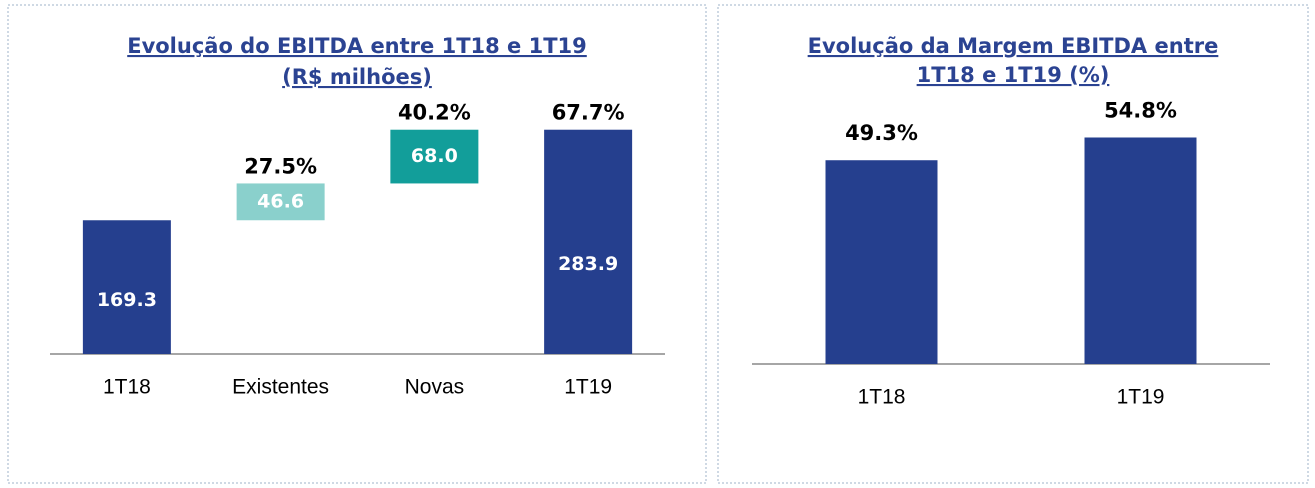  Describe the element at coordinates (280, 387) in the screenshot. I see `x-tick-label: Existentes` at that location.